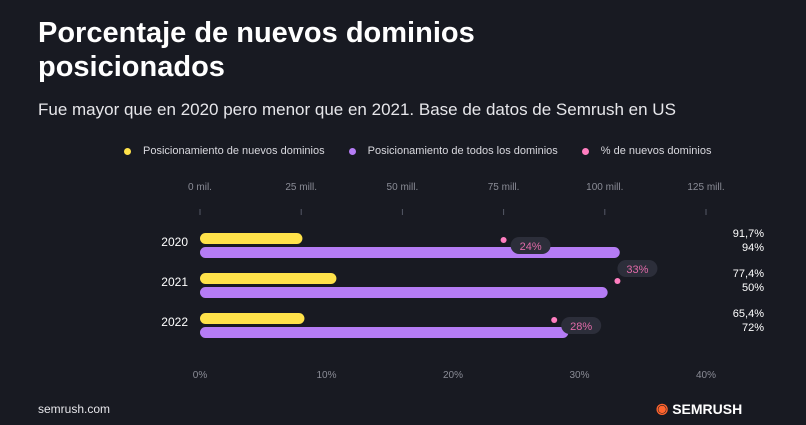 This screenshot has width=806, height=425. What do you see at coordinates (707, 408) in the screenshot?
I see `brand-name: SEMRUSH` at bounding box center [707, 408].